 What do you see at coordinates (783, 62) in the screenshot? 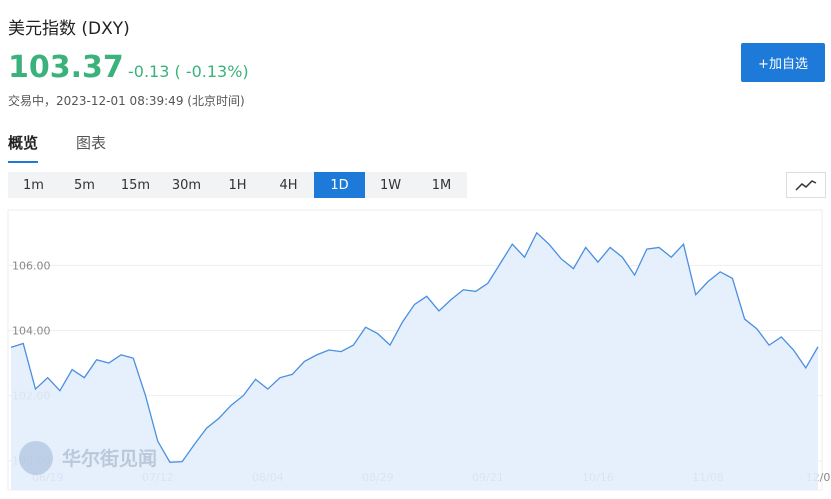
I see `add-watchlist-button: +加自选` at bounding box center [783, 62].